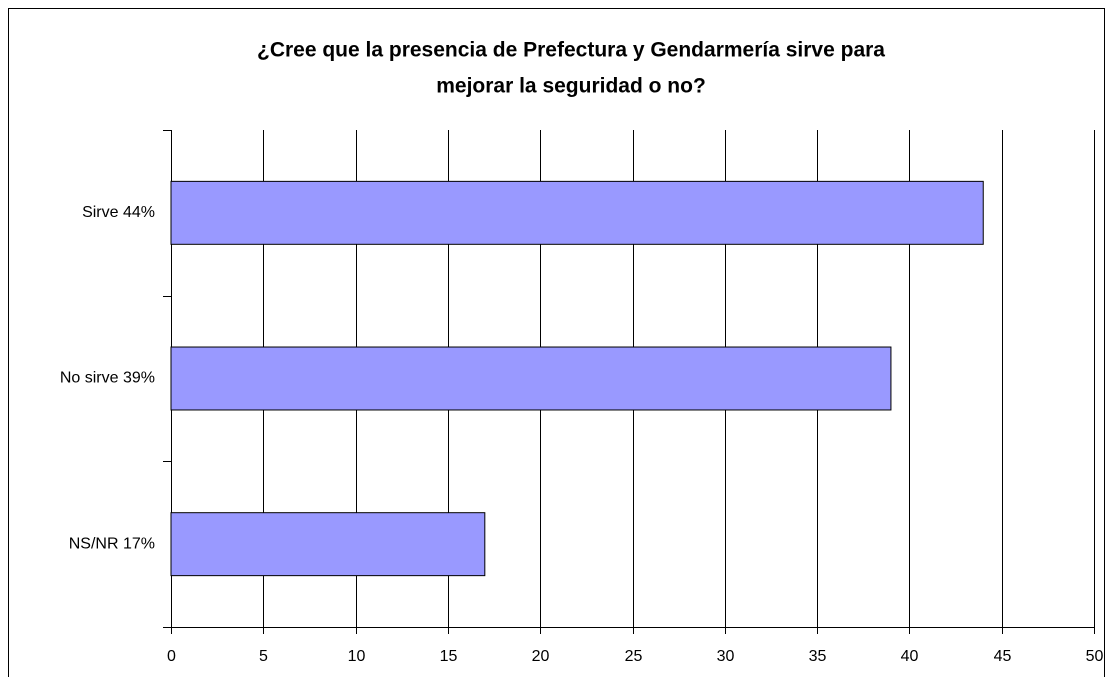  I want to click on x-tick-label: 25, so click(634, 656).